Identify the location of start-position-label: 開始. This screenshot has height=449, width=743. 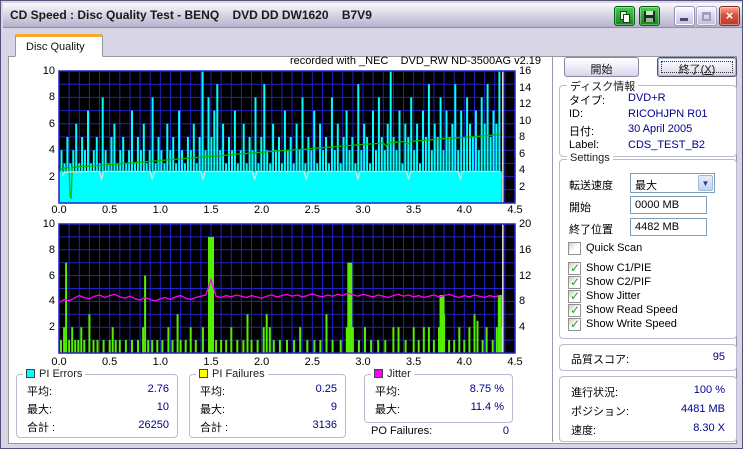
(580, 208).